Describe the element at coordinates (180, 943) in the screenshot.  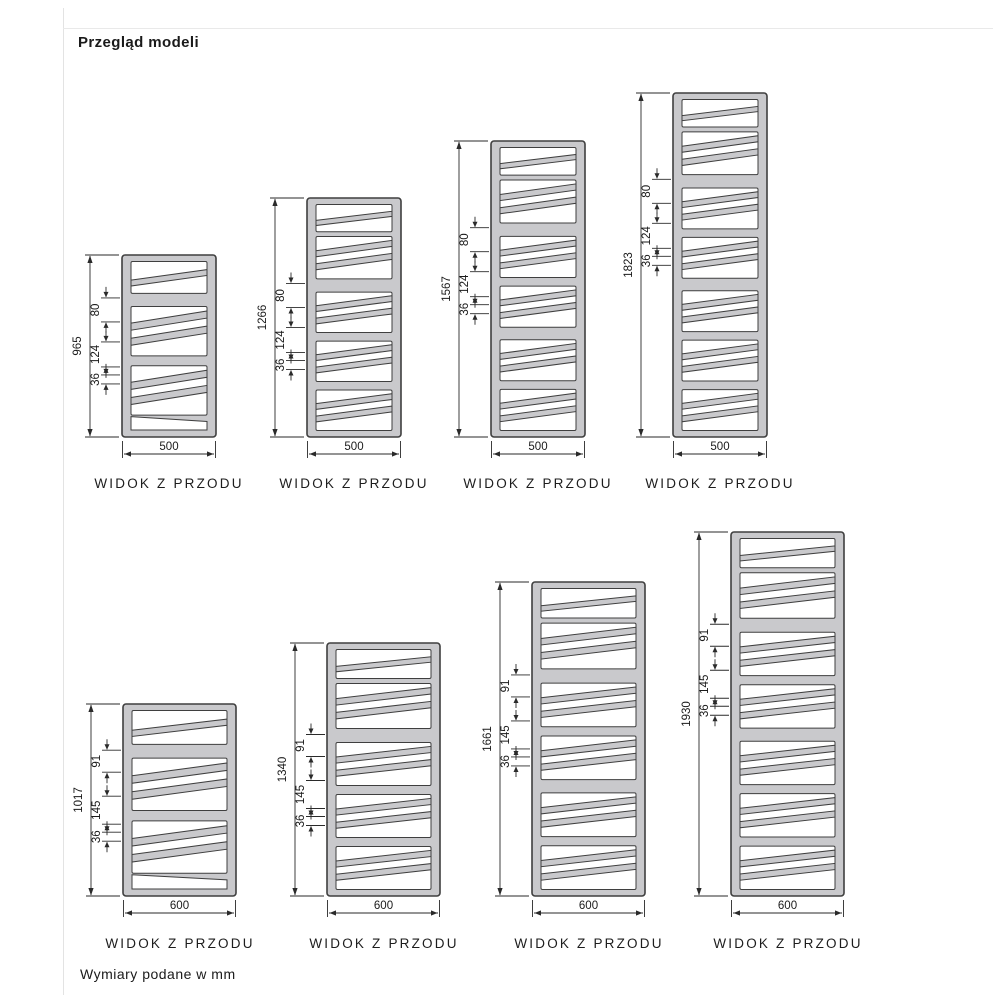
I see `view-label-5: WIDOK Z PRZODU` at that location.